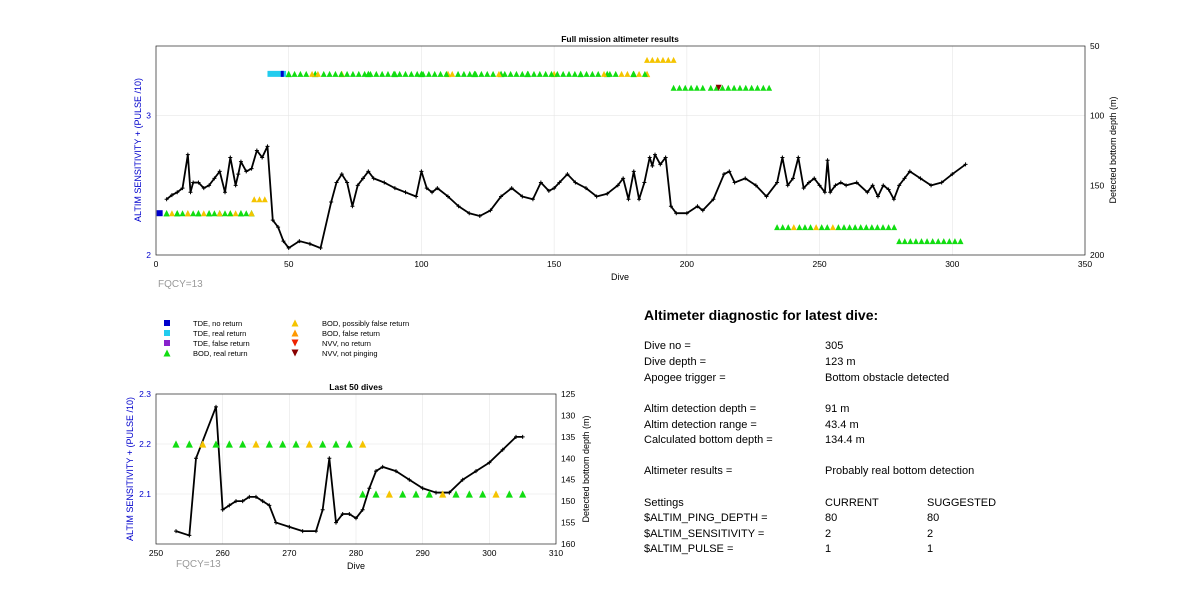  I want to click on bod-possibly-false-marker, so click(662, 59).